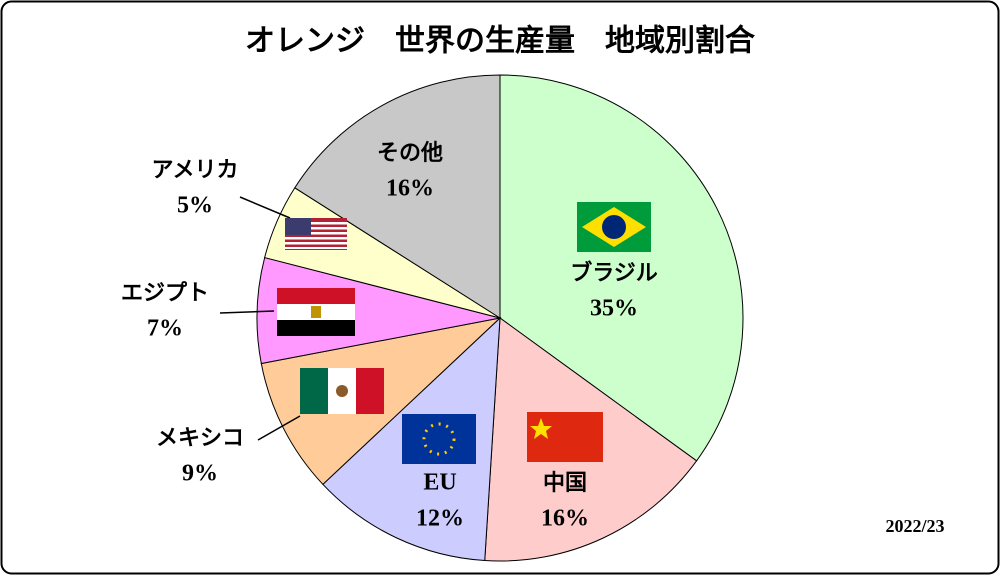  What do you see at coordinates (500, 41) in the screenshot?
I see `chart-title: オレンジ 世界の生産量 地域別割合` at bounding box center [500, 41].